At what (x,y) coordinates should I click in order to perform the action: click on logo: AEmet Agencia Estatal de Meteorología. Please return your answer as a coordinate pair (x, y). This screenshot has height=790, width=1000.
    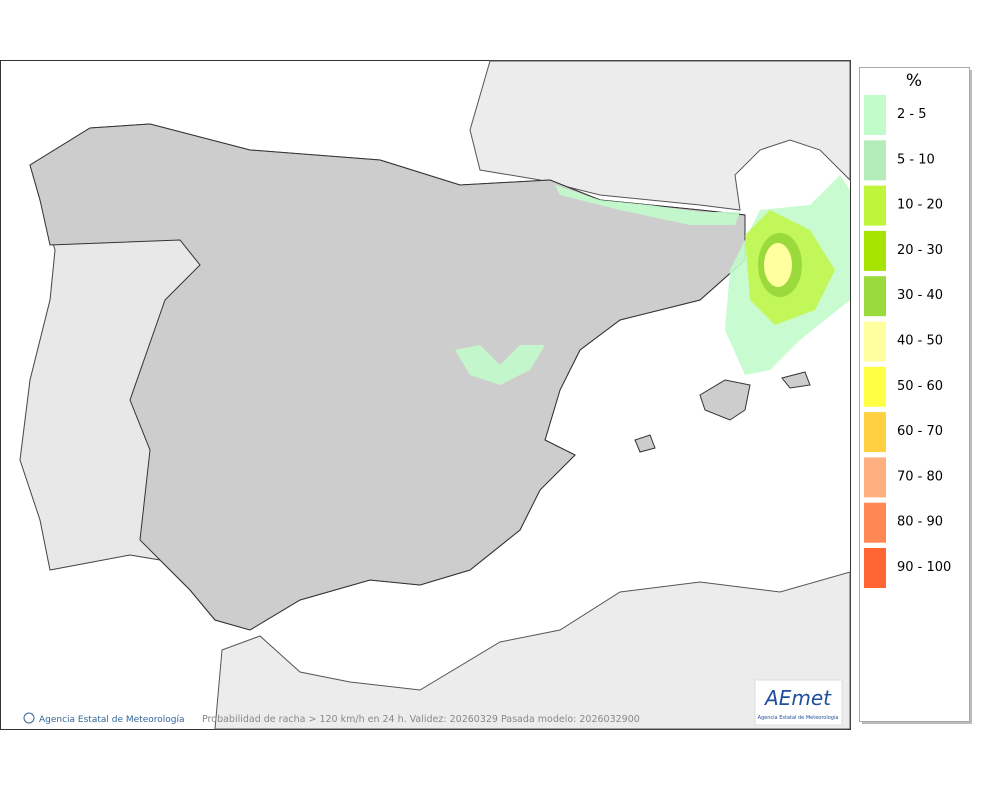
    Looking at the image, I should click on (798, 702).